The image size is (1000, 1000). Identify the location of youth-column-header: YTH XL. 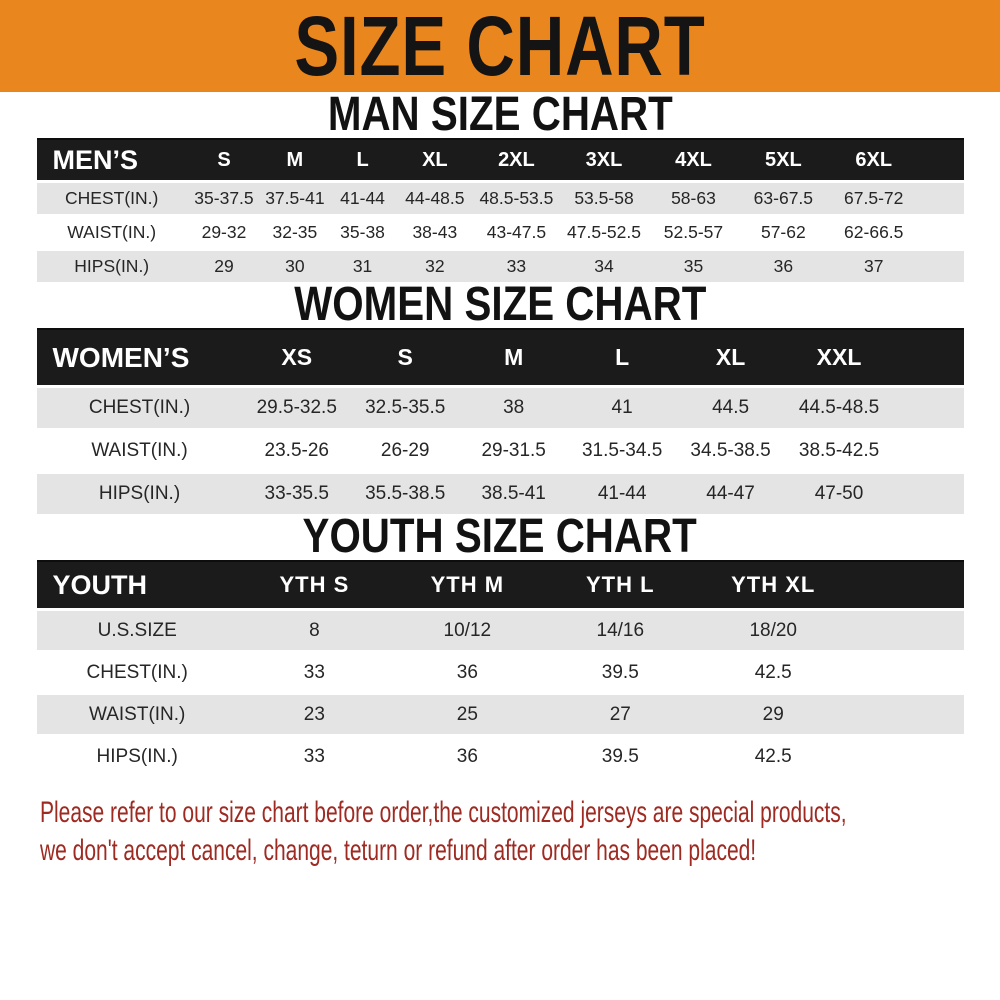
(773, 585).